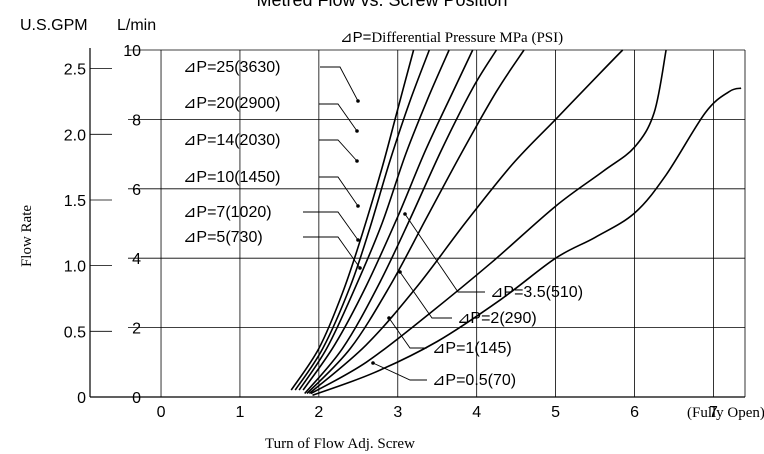 The height and width of the screenshot is (454, 764). Describe the element at coordinates (75, 332) in the screenshot. I see `y-left-tick-label: 0.5` at that location.